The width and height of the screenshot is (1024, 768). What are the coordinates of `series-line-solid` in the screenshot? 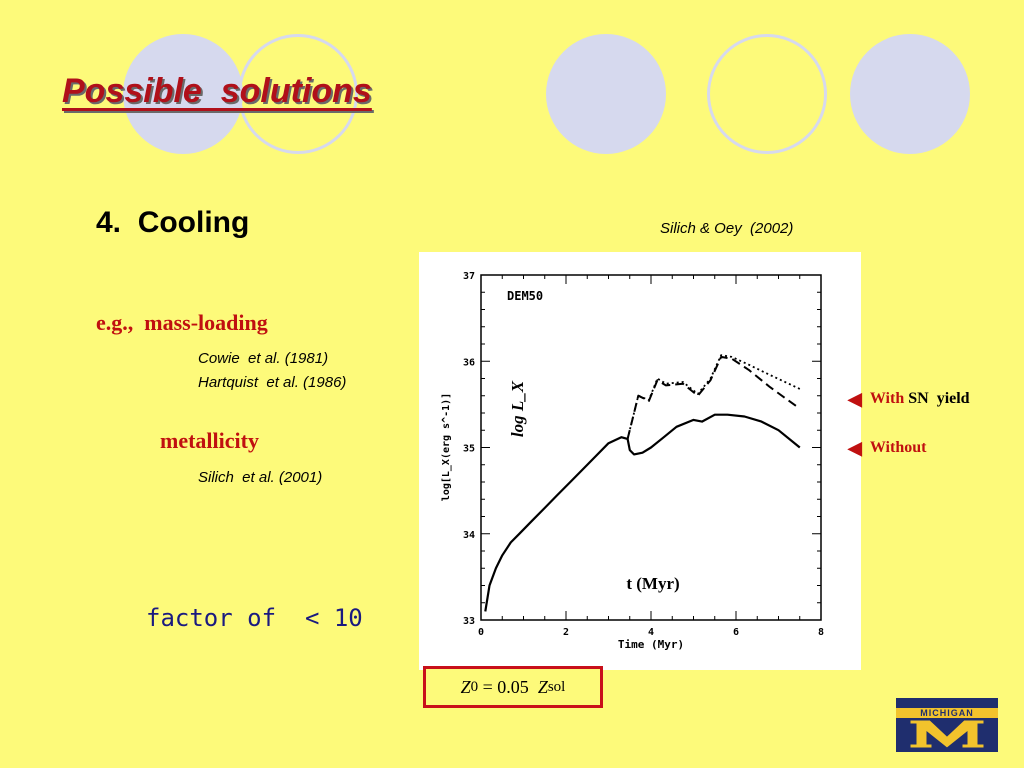 It's located at (642, 512).